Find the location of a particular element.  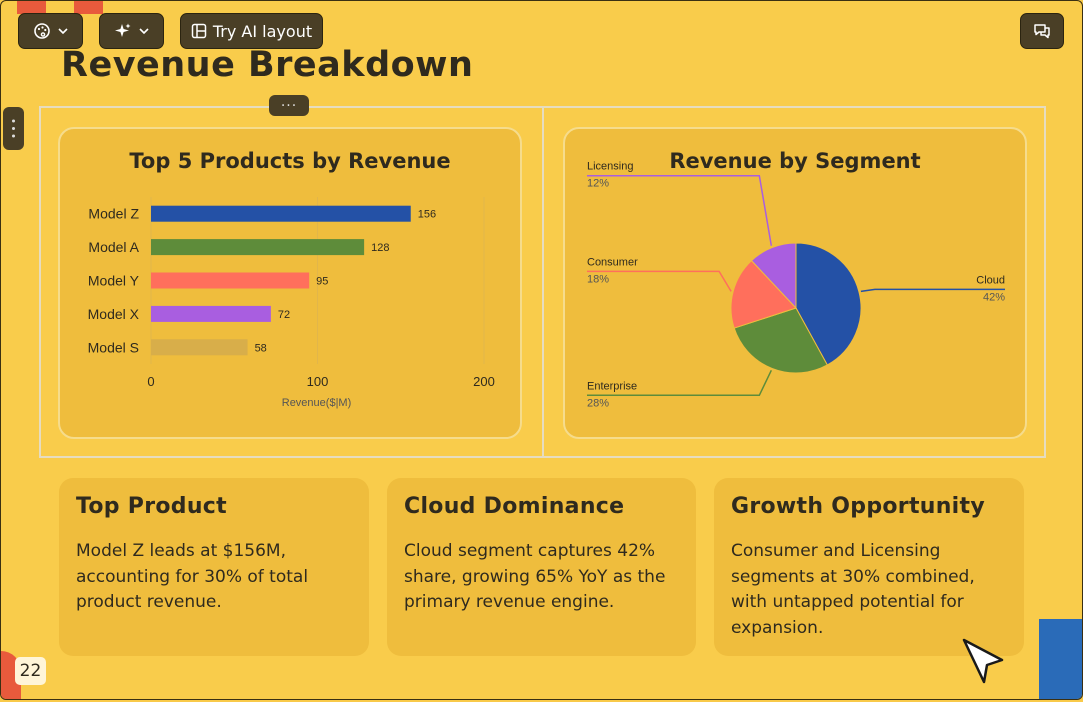

pie-slice-cloud is located at coordinates (828, 304).